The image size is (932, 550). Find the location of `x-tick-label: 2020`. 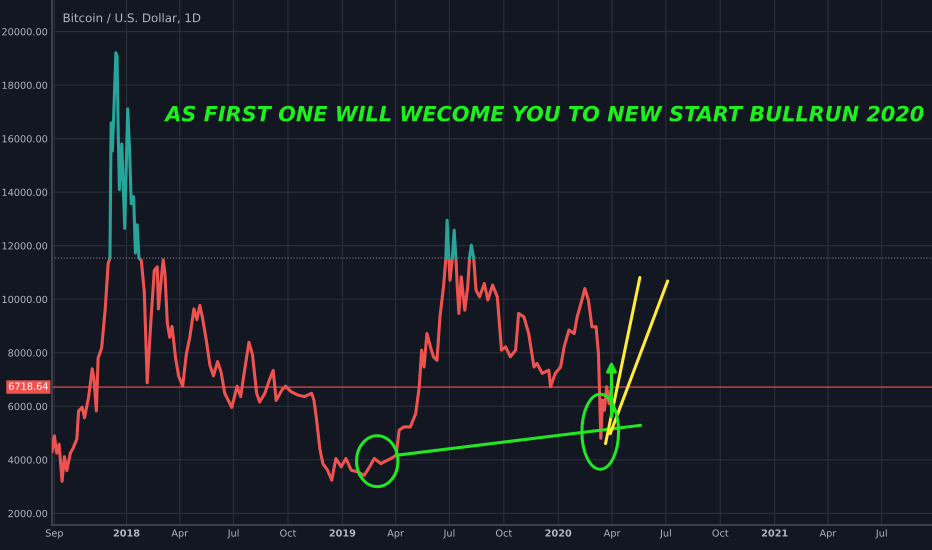

x-tick-label: 2020 is located at coordinates (558, 533).